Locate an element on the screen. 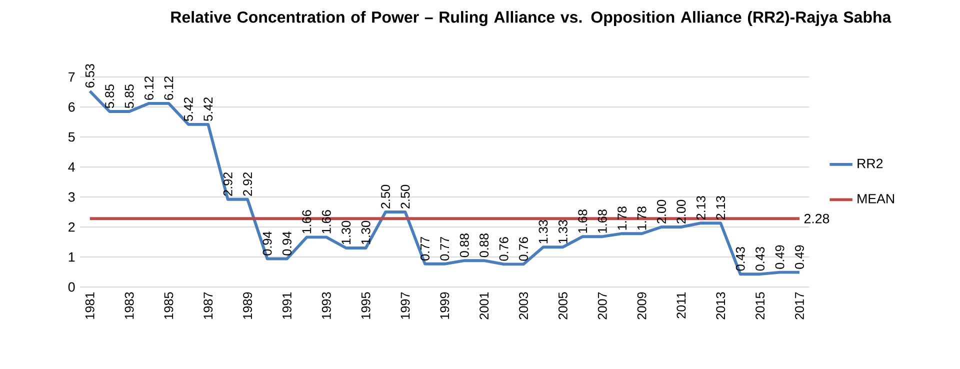 The image size is (960, 369). x-tick-label: 2001 is located at coordinates (484, 306).